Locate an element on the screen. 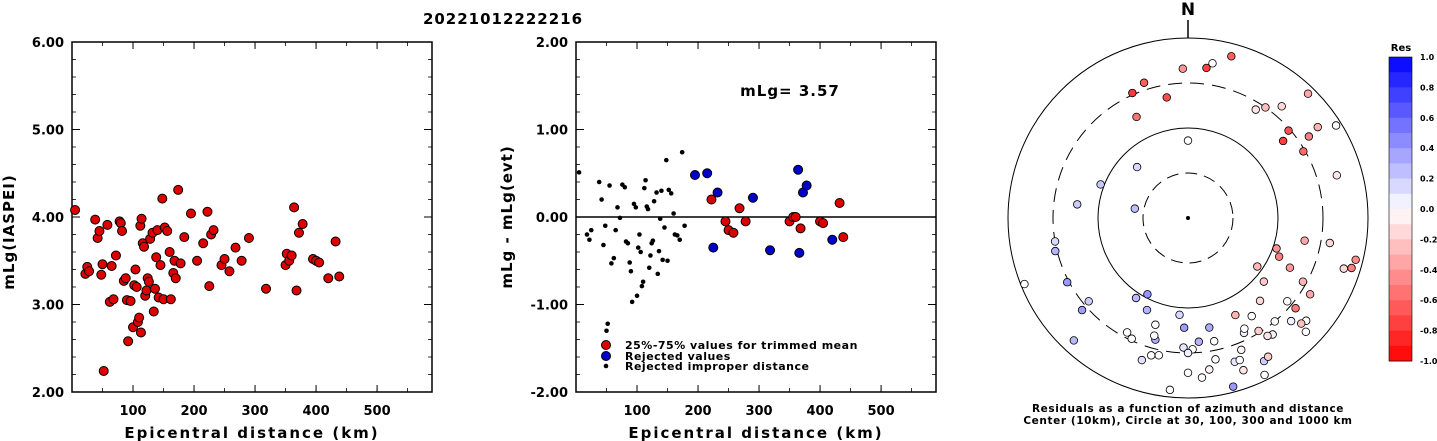 This screenshot has height=441, width=1437. panel2-x-axis-label: Epicentral distance (km) is located at coordinates (755, 432).